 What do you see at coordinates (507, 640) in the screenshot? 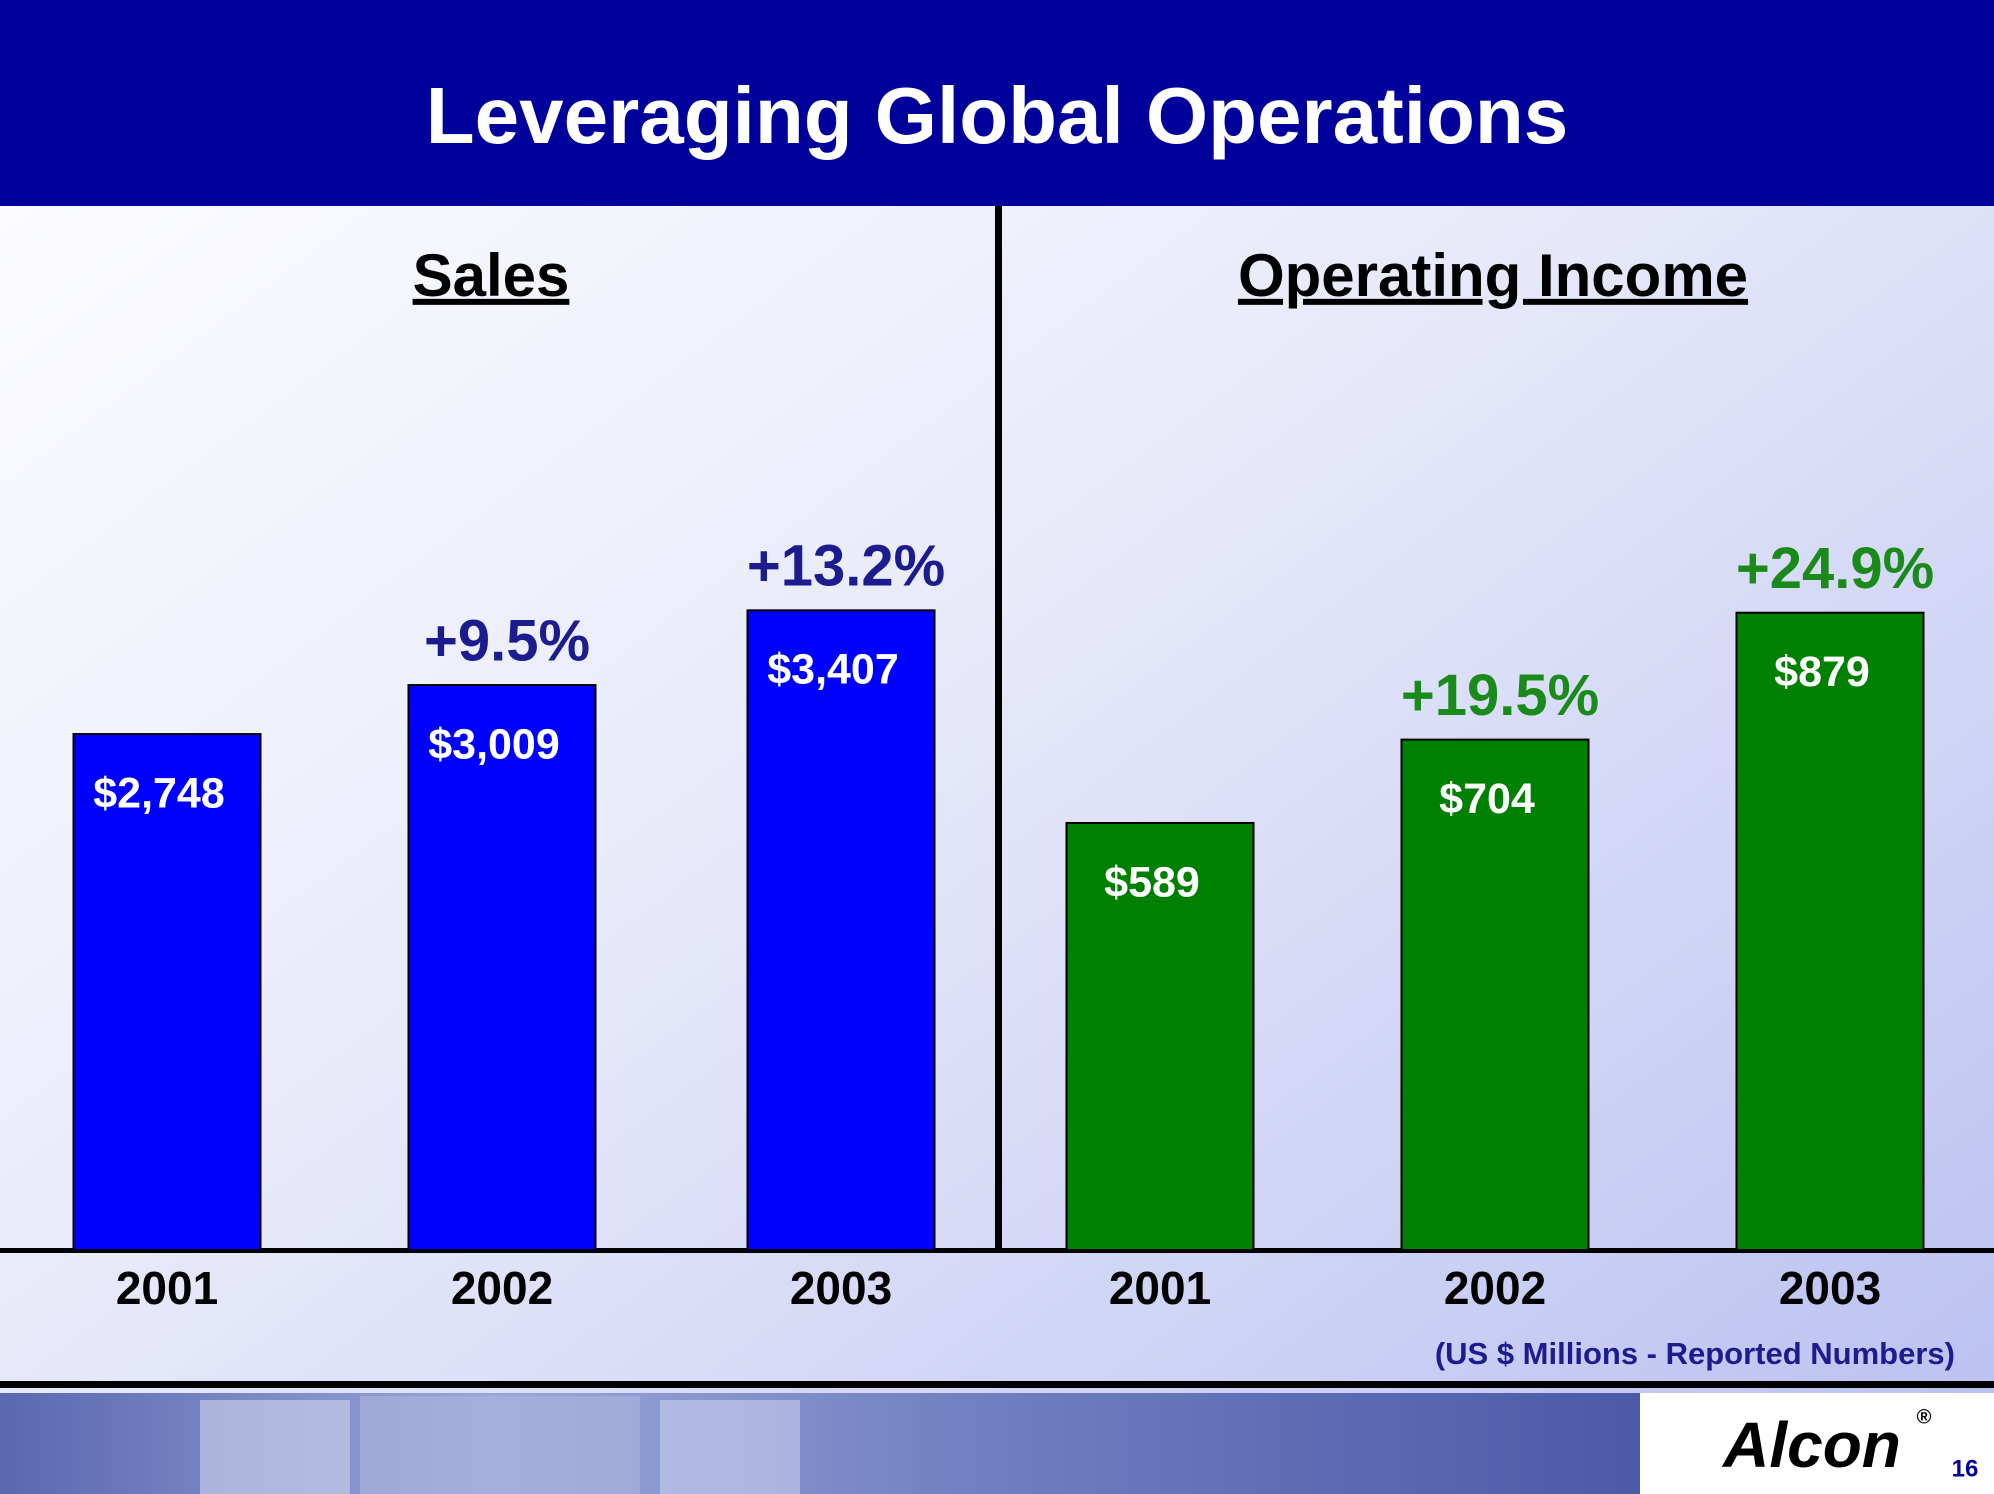
I see `growth-label: +9.5%` at bounding box center [507, 640].